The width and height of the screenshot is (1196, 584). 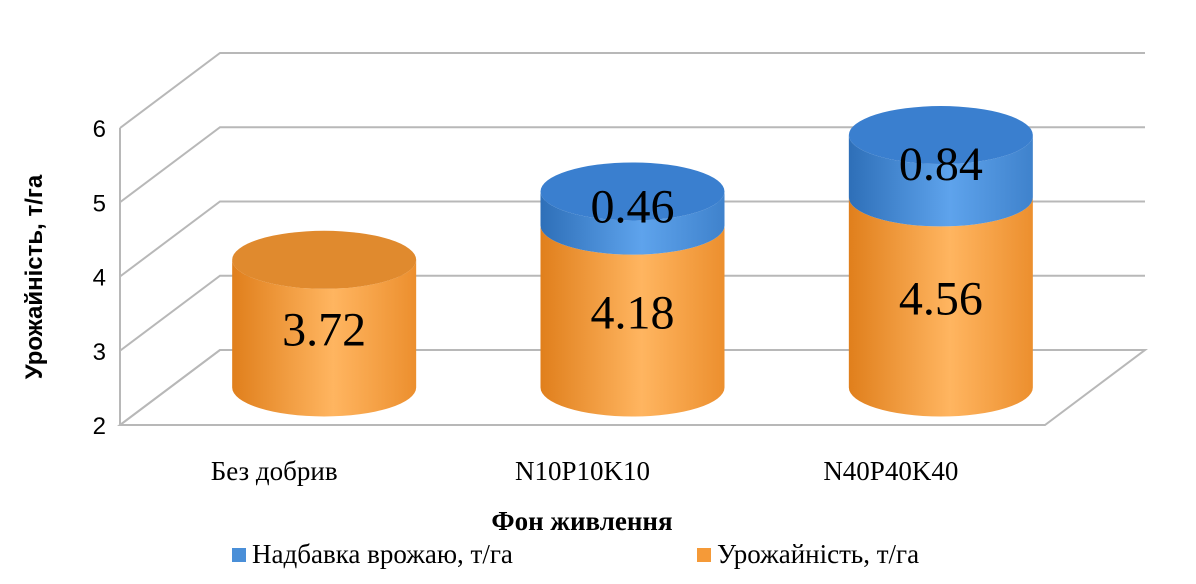 What do you see at coordinates (274, 471) in the screenshot?
I see `x-tick-label: Без добрив` at bounding box center [274, 471].